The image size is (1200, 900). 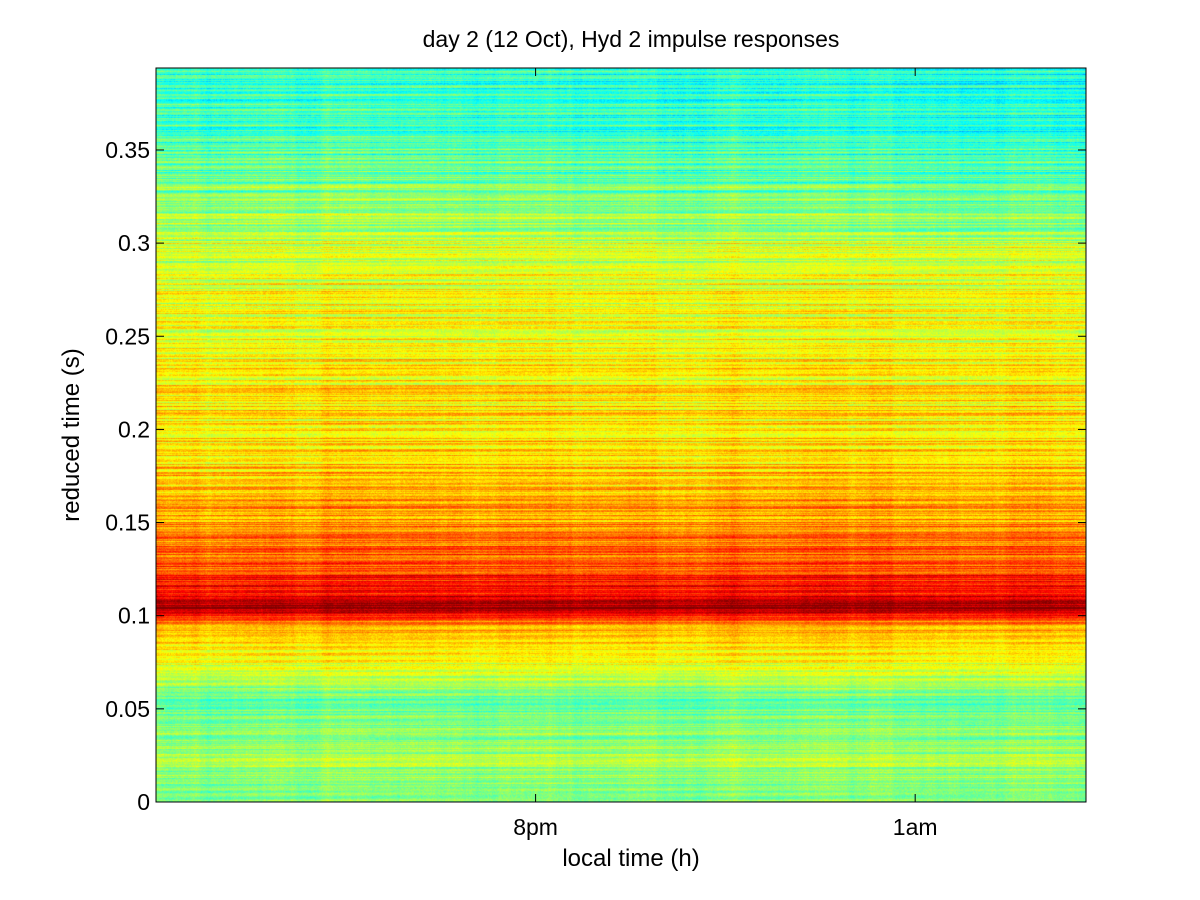 What do you see at coordinates (127, 150) in the screenshot?
I see `y-tick-label: 0.35` at bounding box center [127, 150].